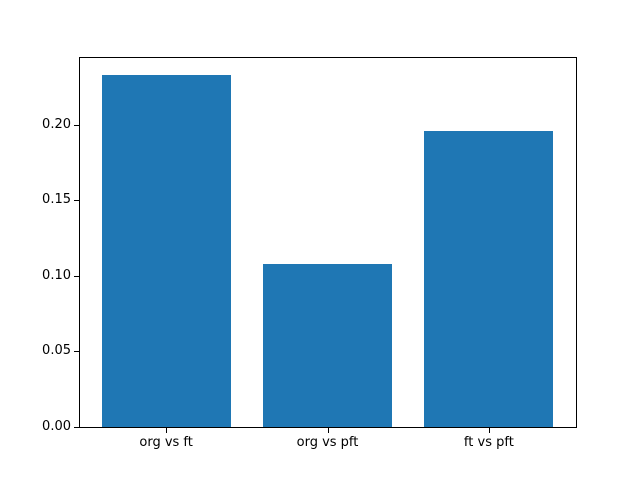  What do you see at coordinates (488, 442) in the screenshot?
I see `x-tick-label: ft vs pft` at bounding box center [488, 442].